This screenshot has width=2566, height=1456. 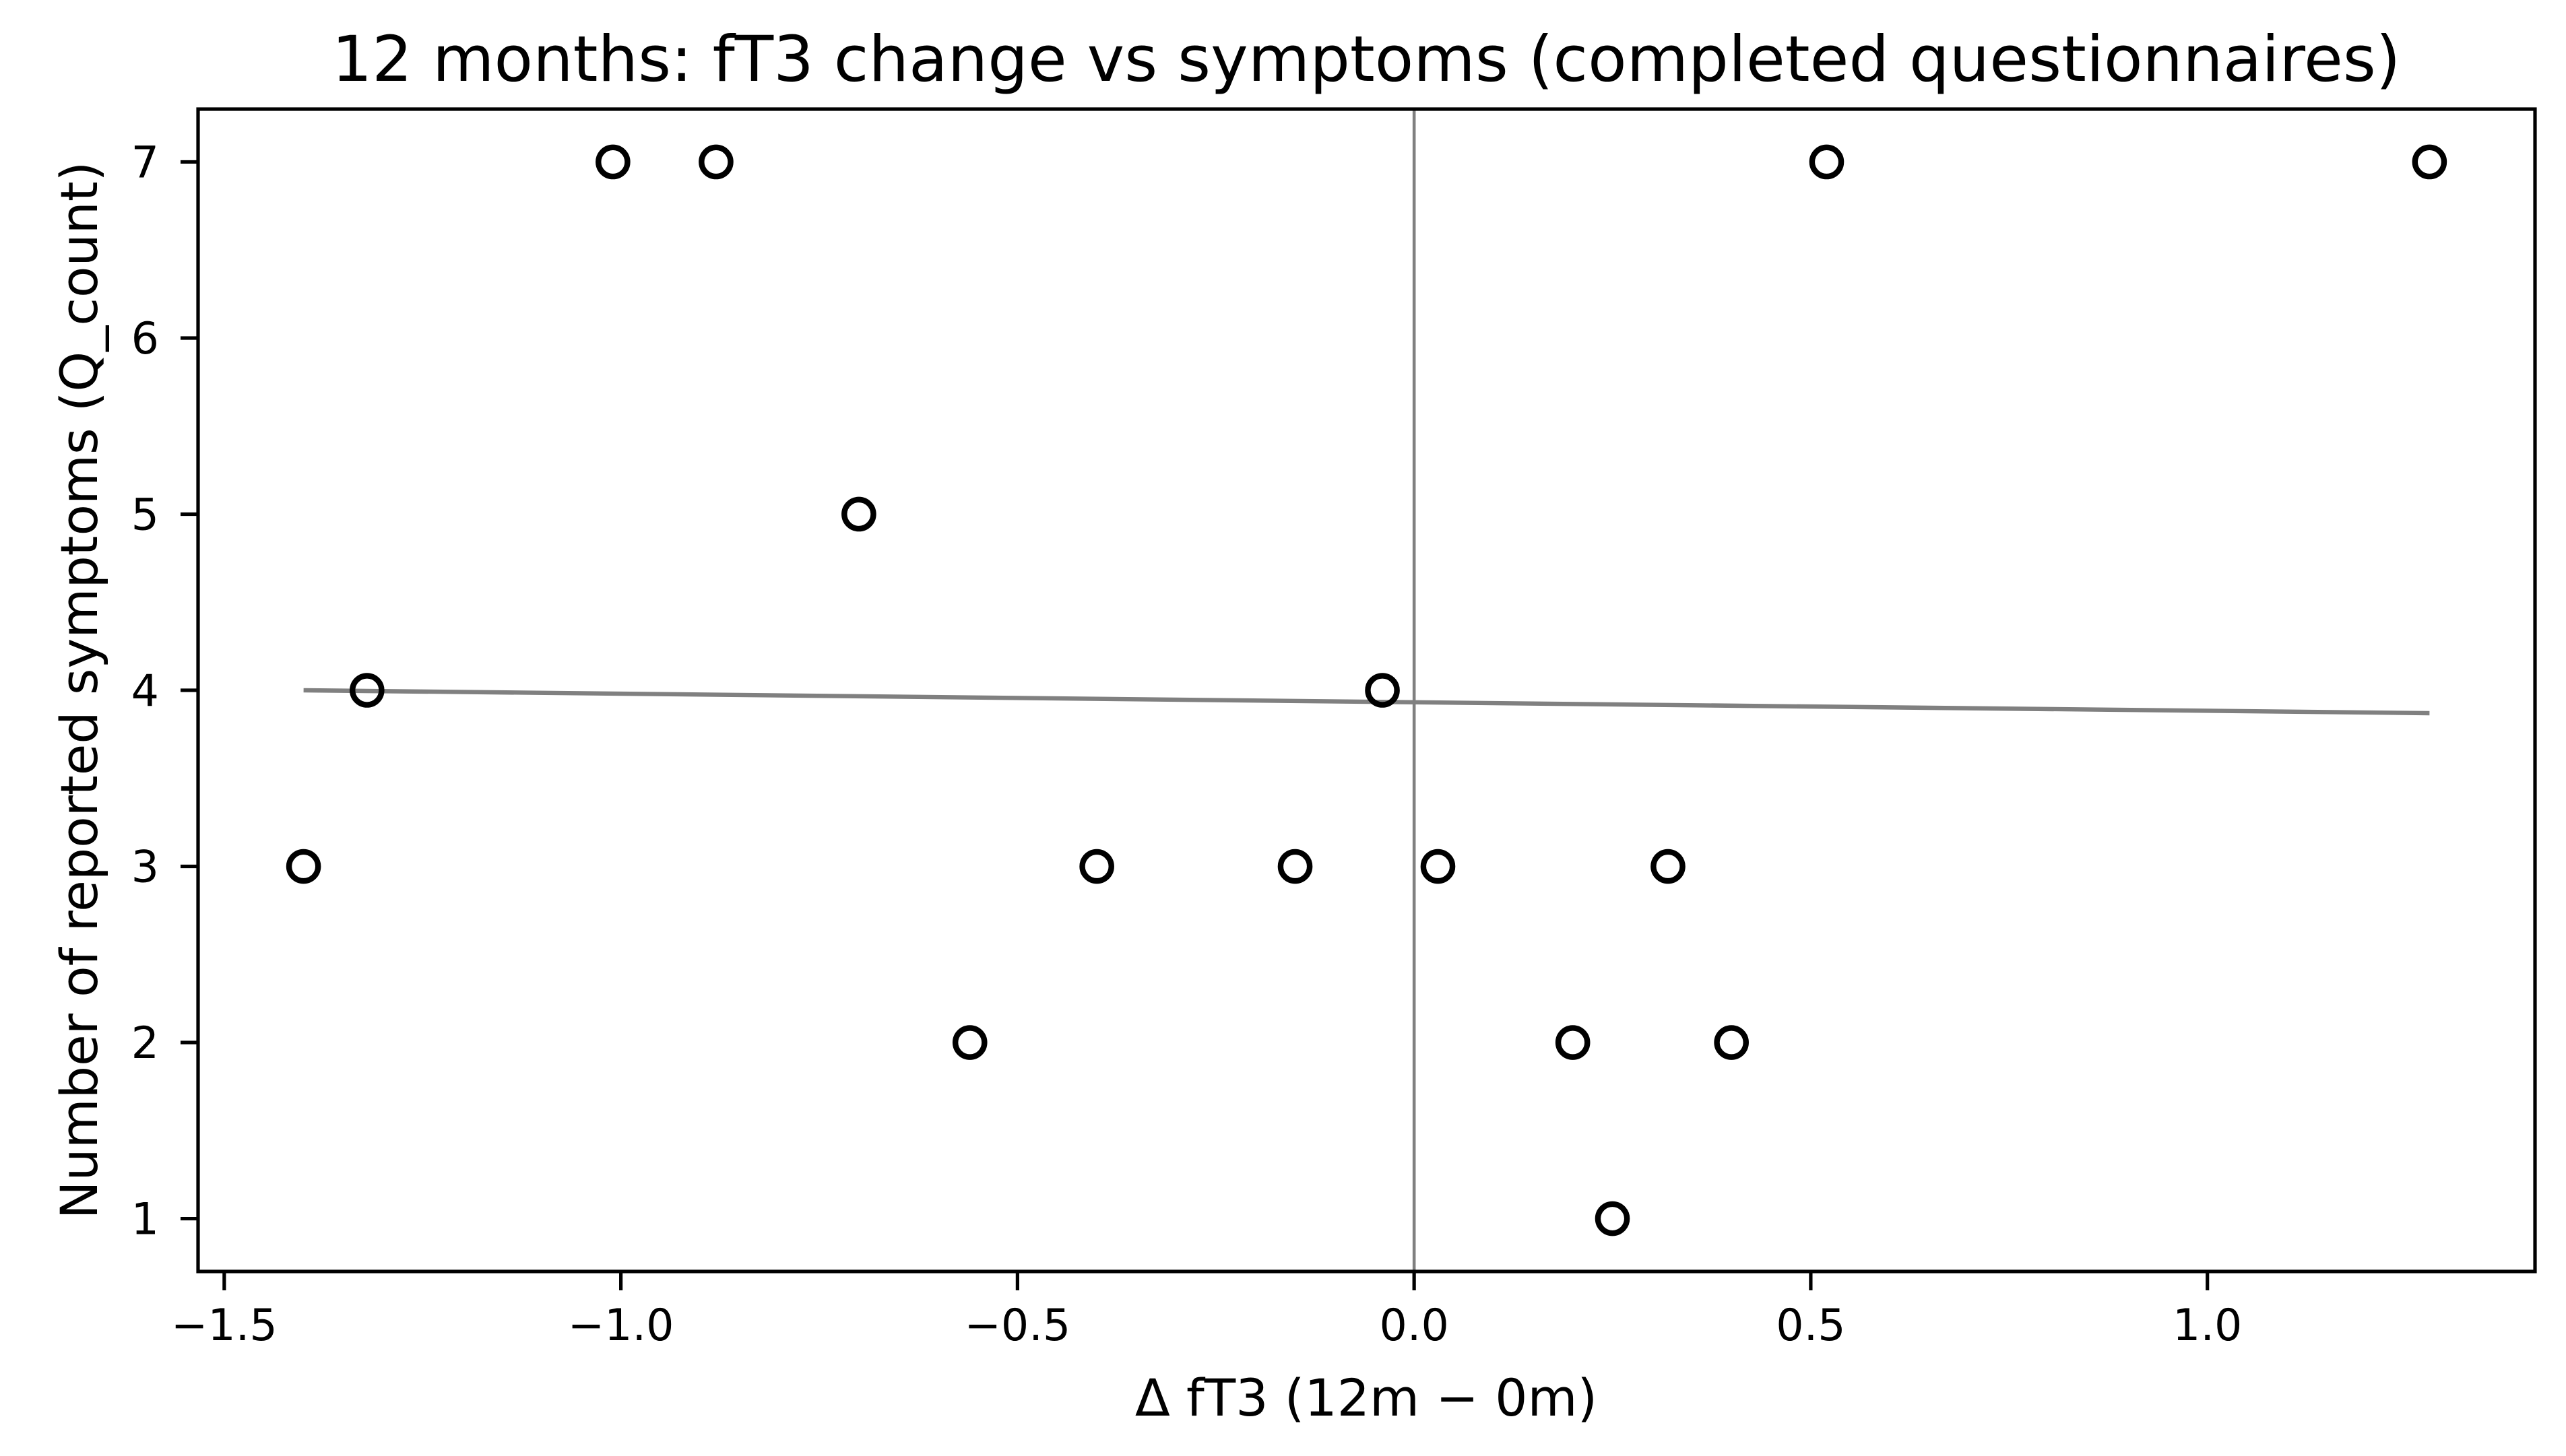 I want to click on trend-line, so click(x=1366, y=702).